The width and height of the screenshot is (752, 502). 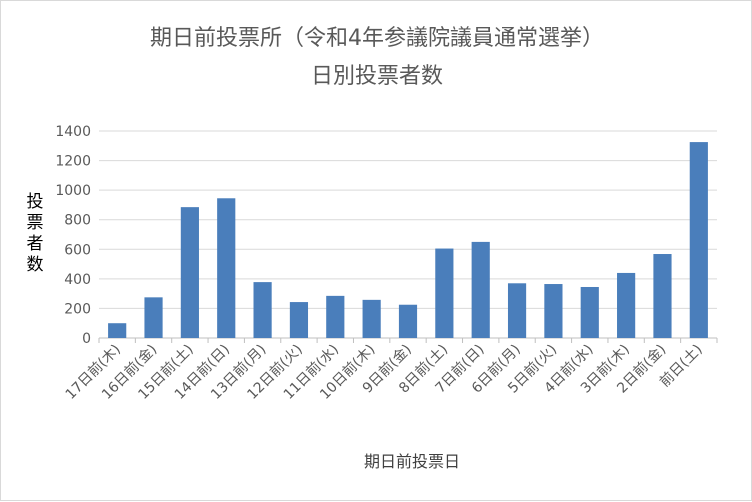 What do you see at coordinates (35, 265) in the screenshot?
I see `y-axis-title-char: 数` at bounding box center [35, 265].